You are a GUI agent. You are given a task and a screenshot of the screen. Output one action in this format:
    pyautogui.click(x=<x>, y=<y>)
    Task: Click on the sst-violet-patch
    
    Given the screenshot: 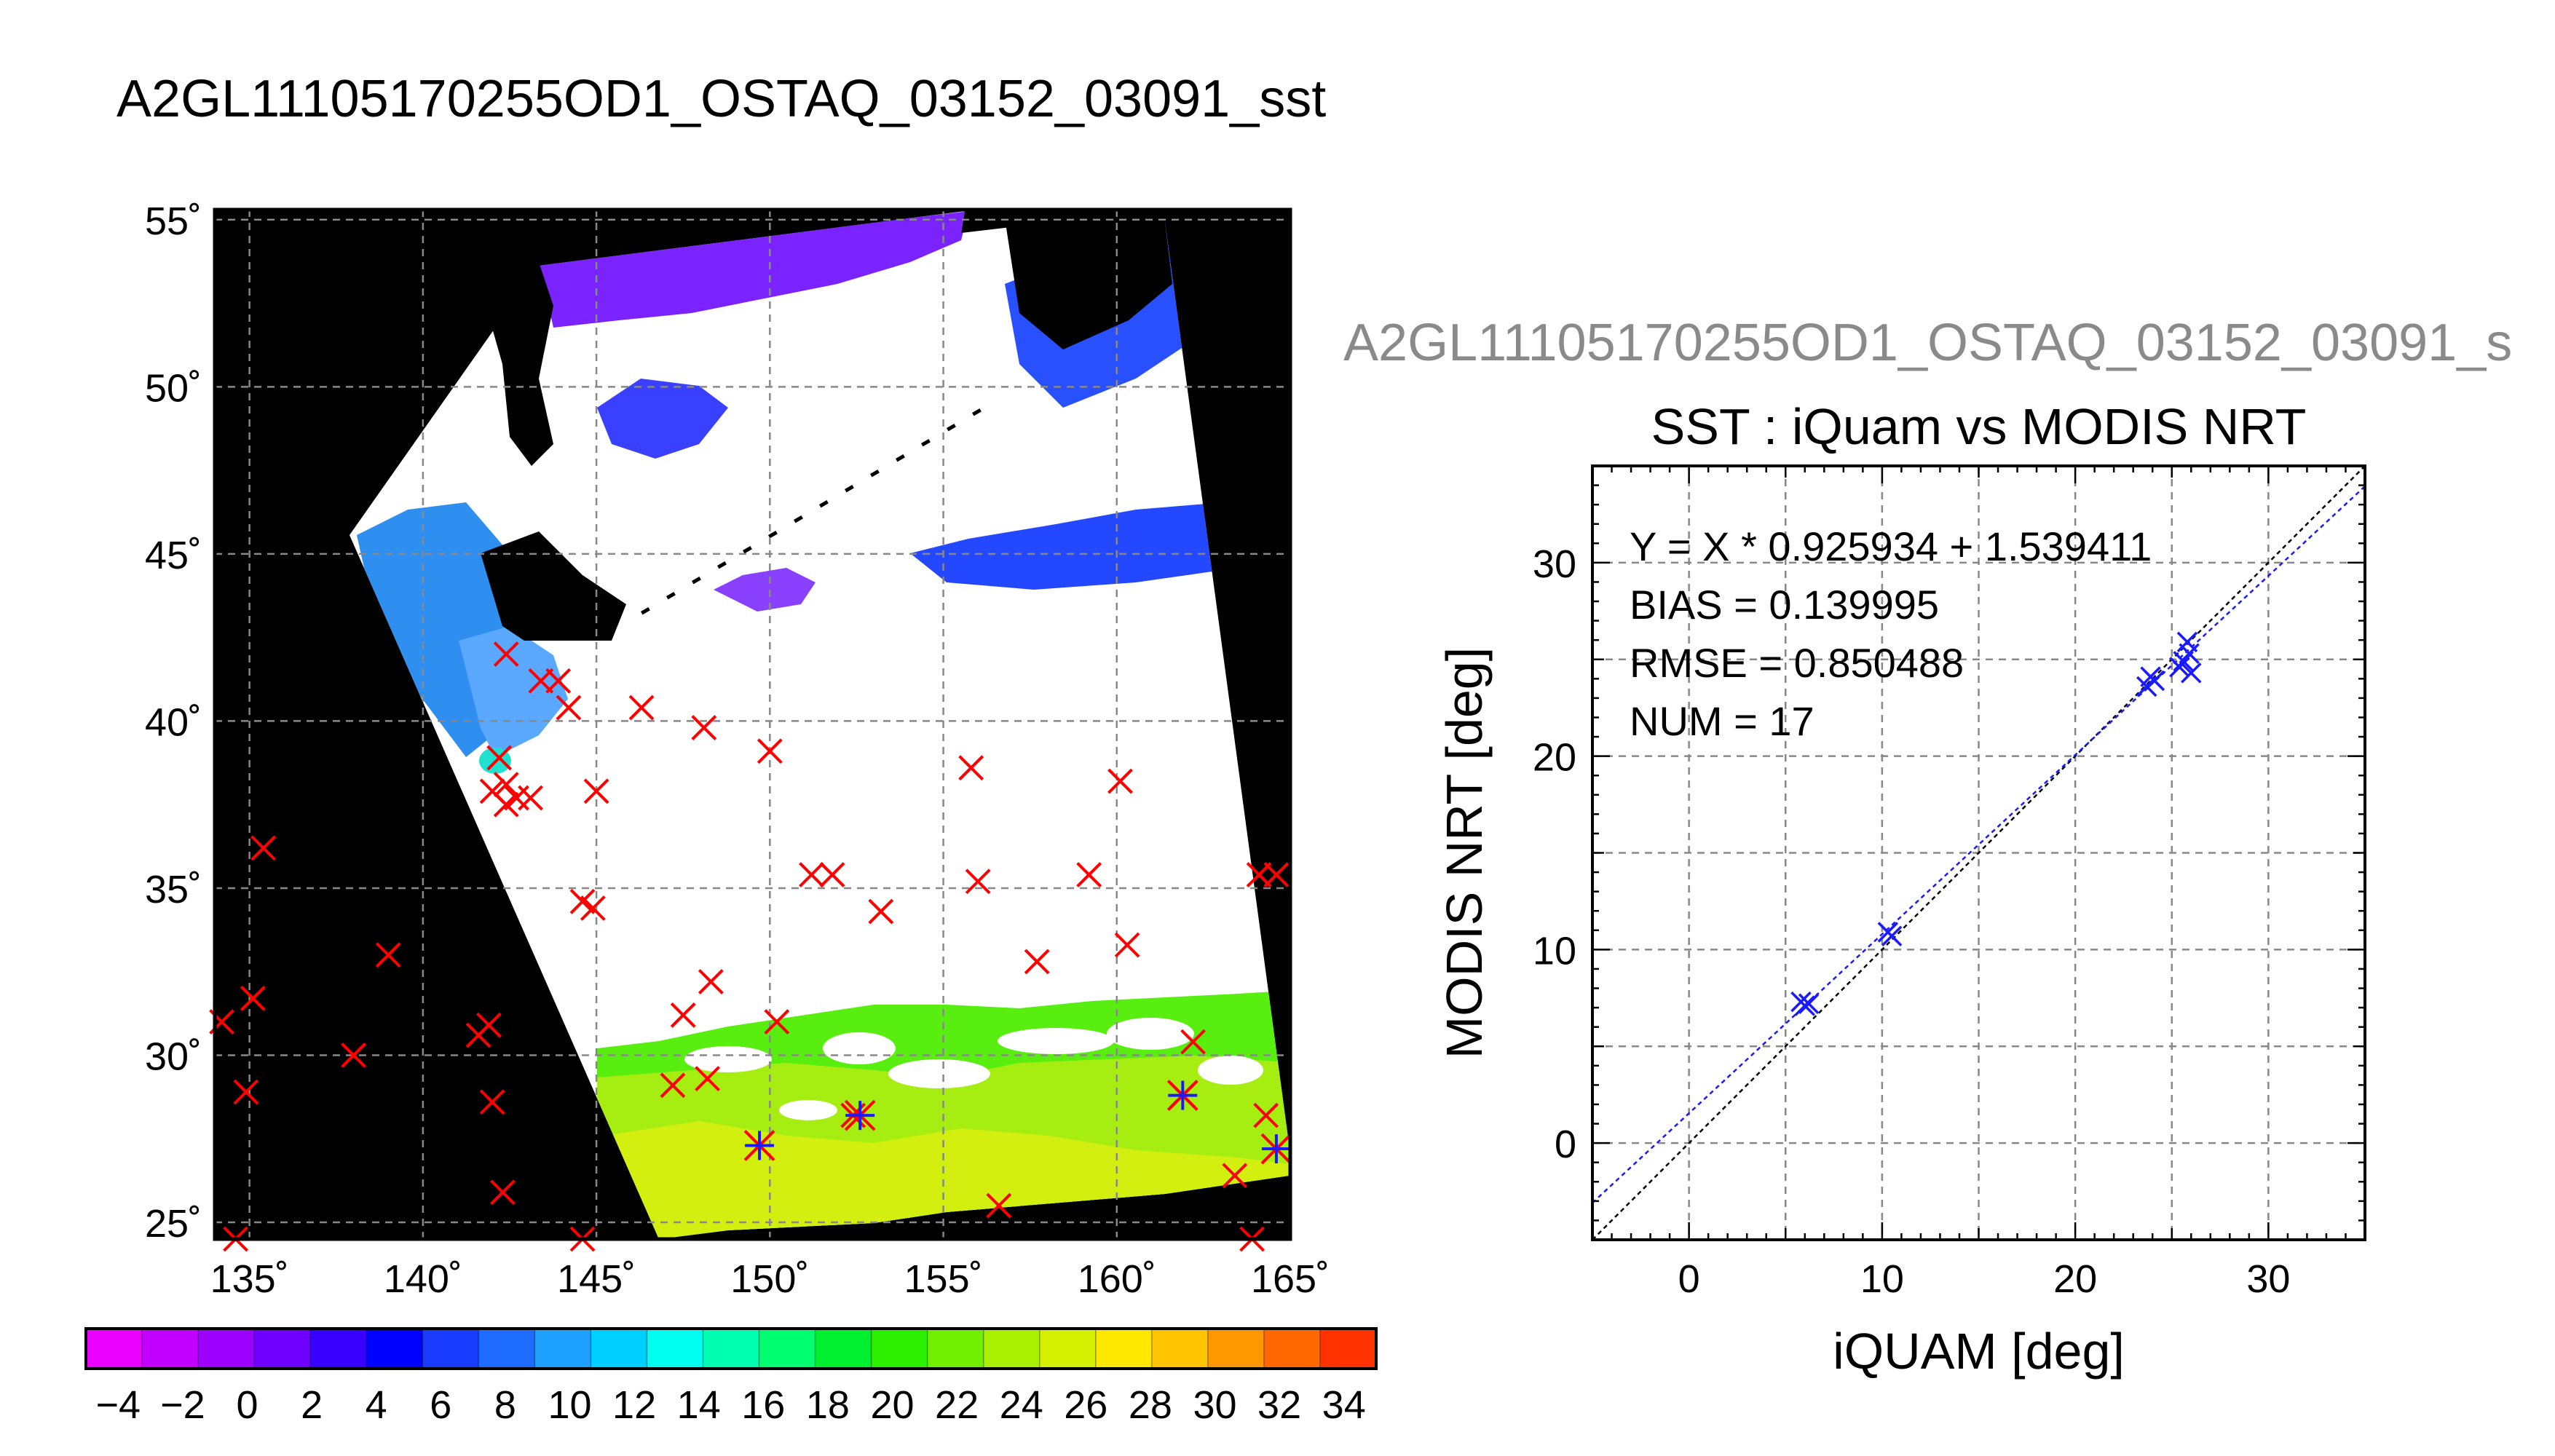 What is the action you would take?
    pyautogui.click(x=765, y=590)
    